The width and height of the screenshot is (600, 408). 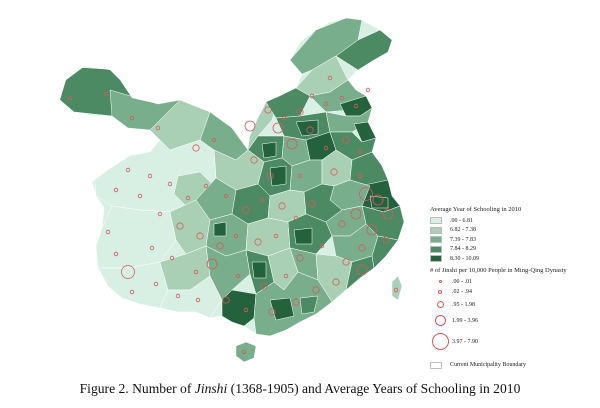 What do you see at coordinates (211, 388) in the screenshot?
I see `caption-italic-term: Jinshi` at bounding box center [211, 388].